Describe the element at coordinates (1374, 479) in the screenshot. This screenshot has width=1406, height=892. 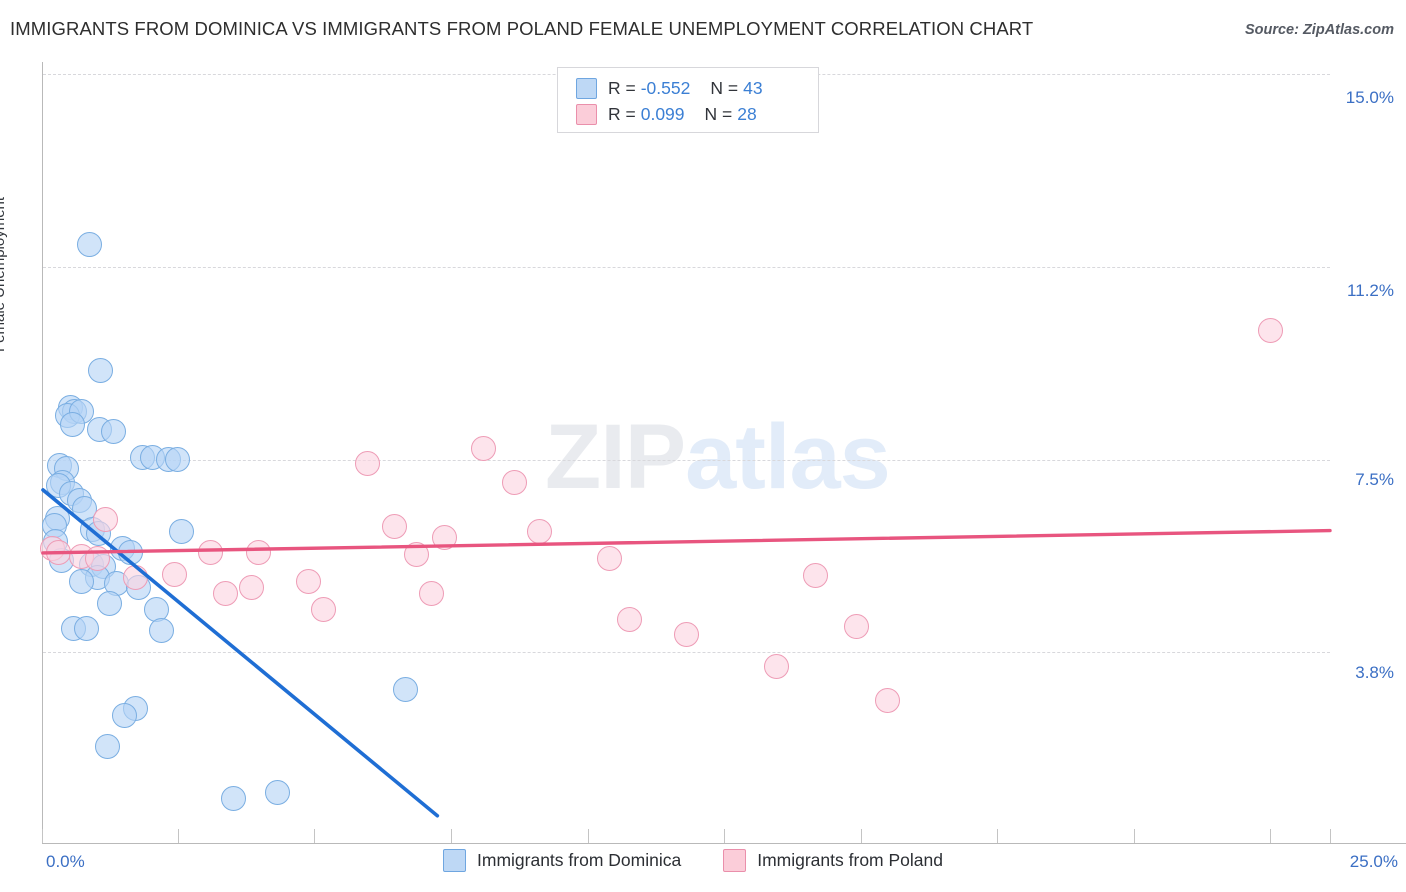
I see `y-tick-label-2: 7.5%` at that location.